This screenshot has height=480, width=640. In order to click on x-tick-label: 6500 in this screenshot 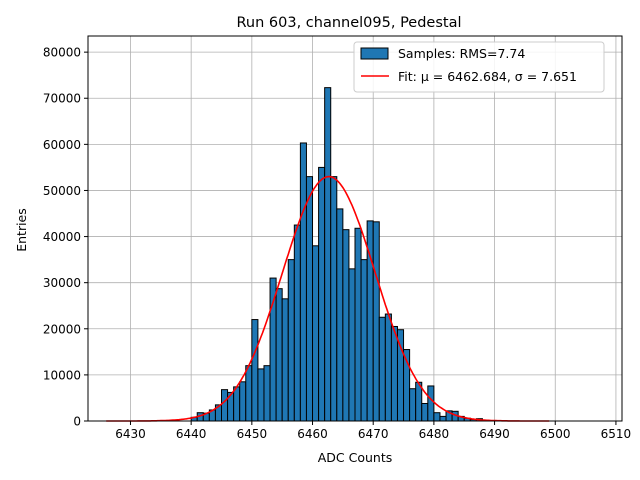, I will do `click(555, 434)`.